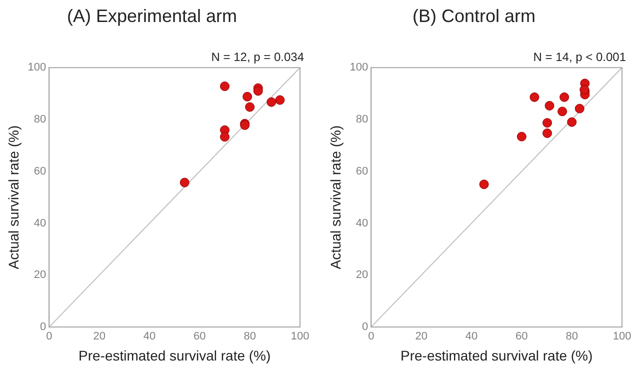  What do you see at coordinates (152, 16) in the screenshot?
I see `chart-title: (A) Experimental arm` at bounding box center [152, 16].